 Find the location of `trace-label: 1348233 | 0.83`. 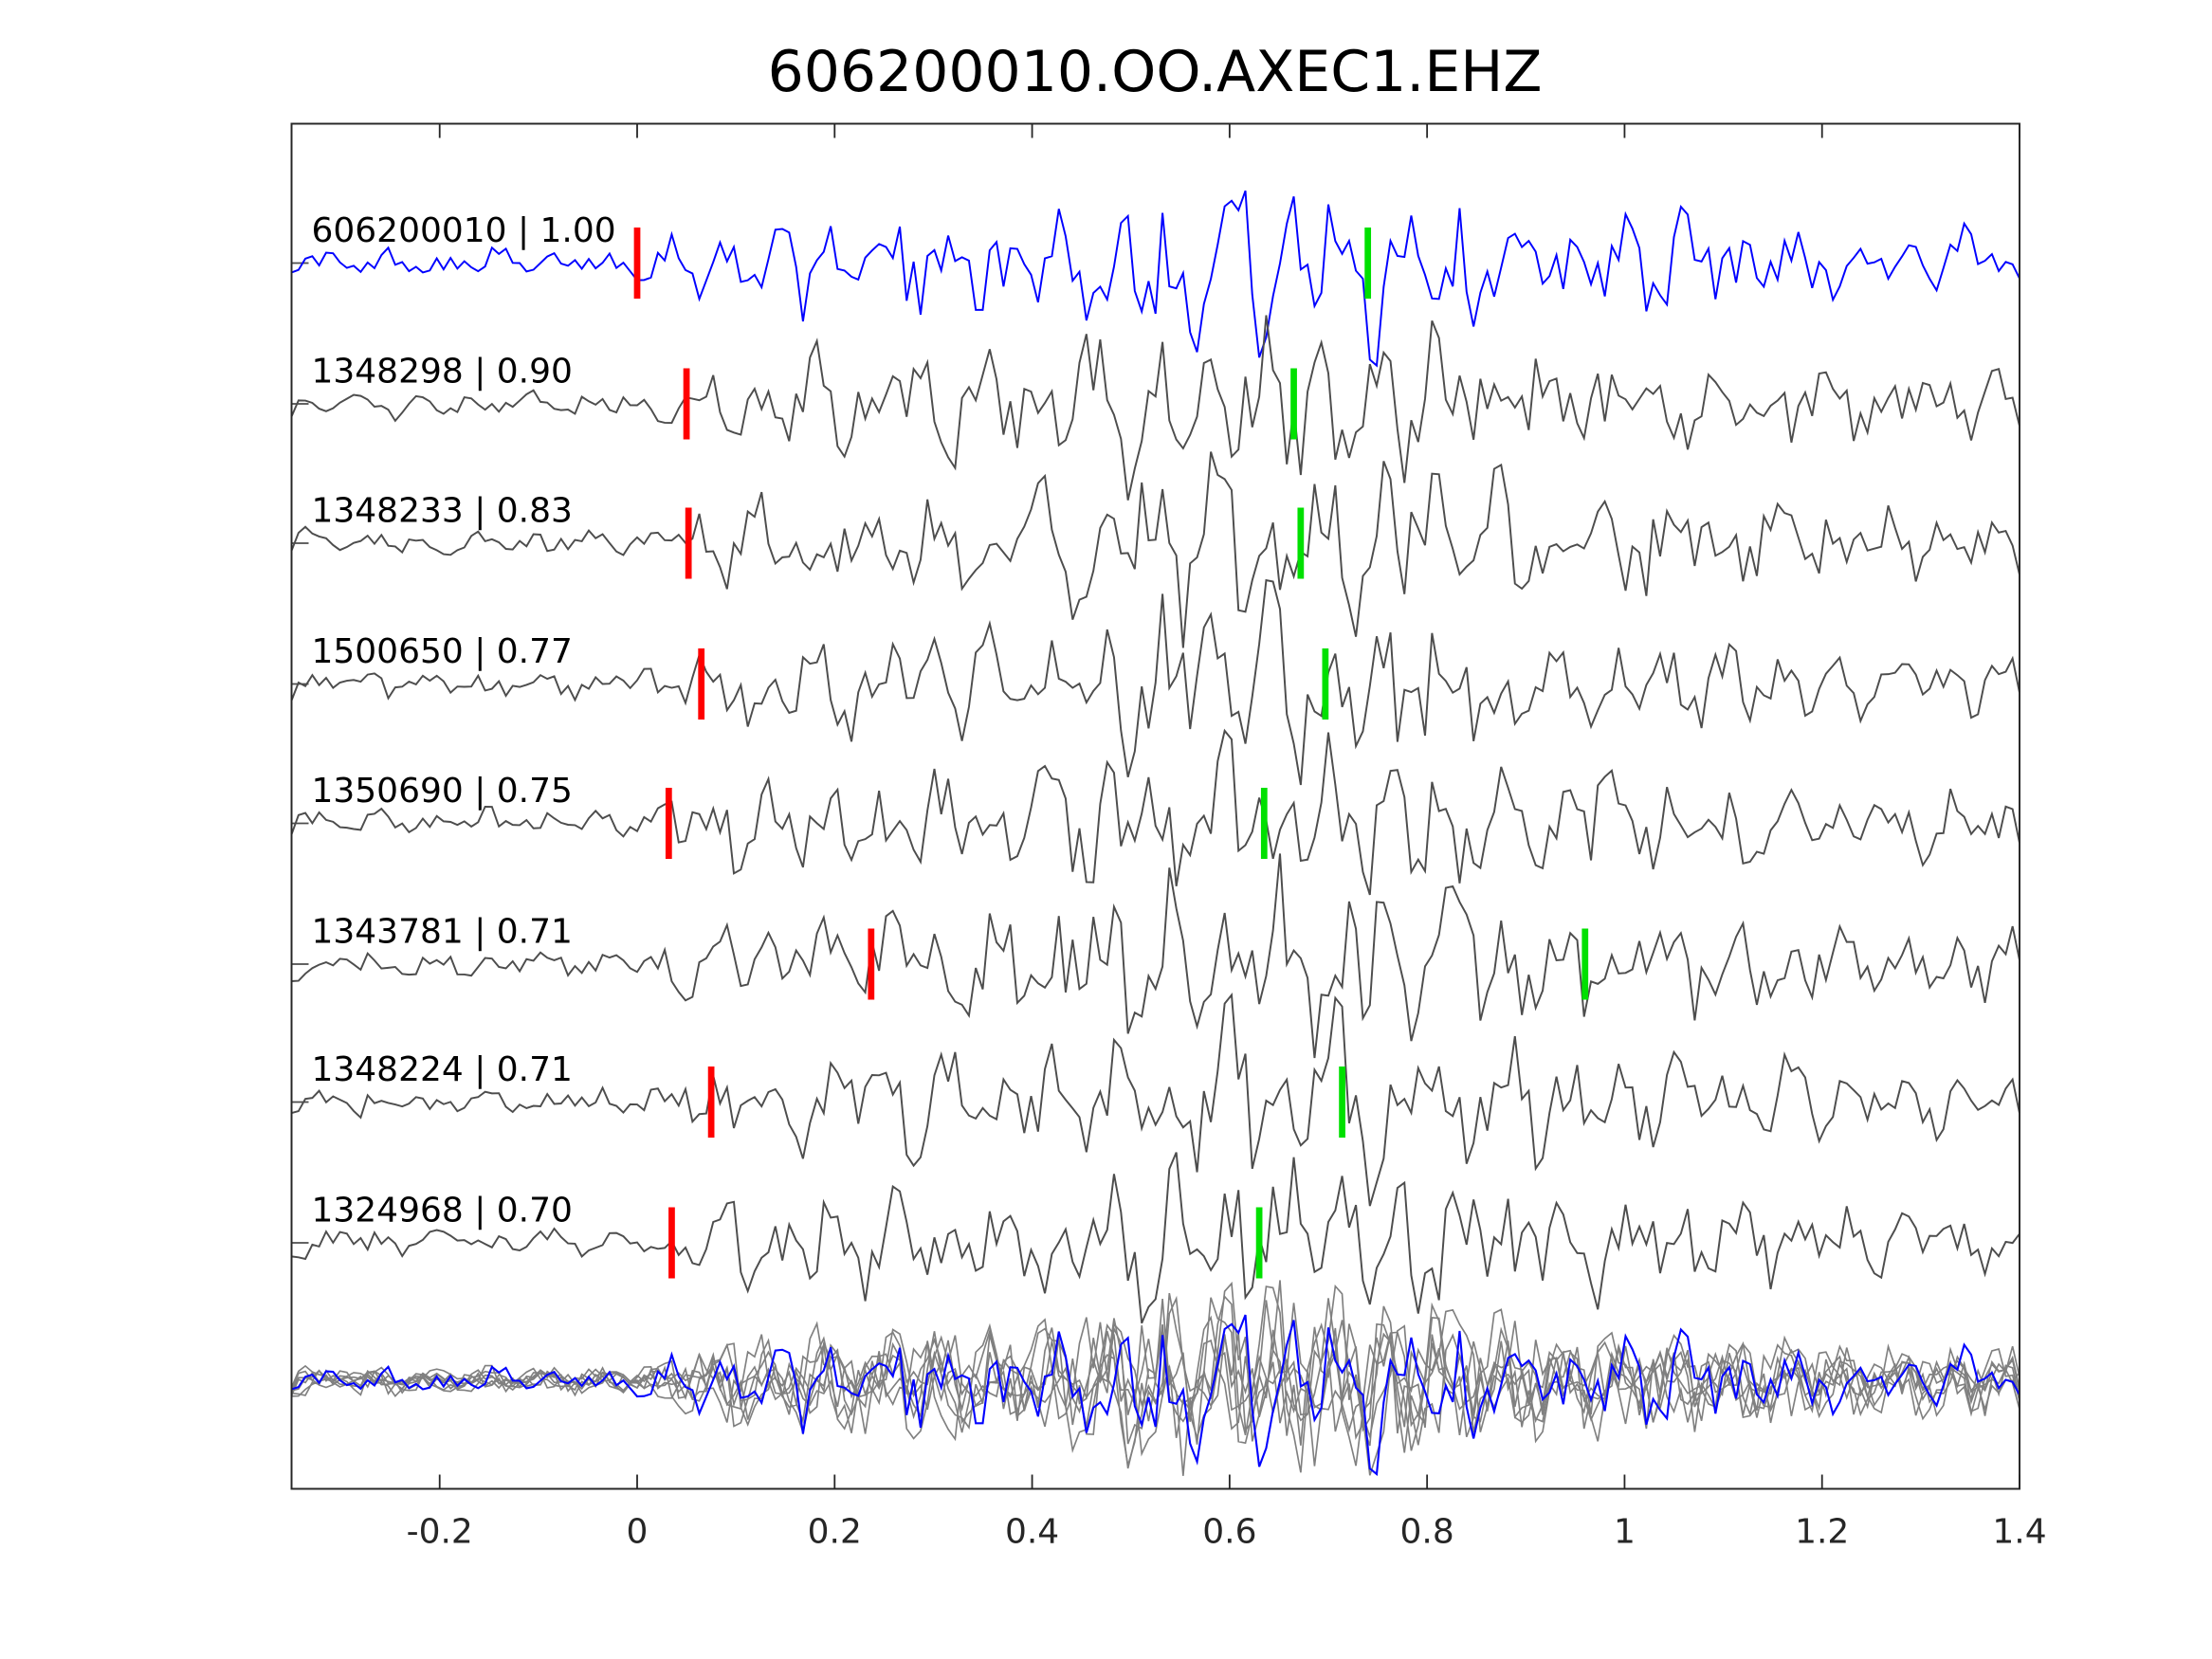

trace-label: 1348233 | 0.83 is located at coordinates (442, 510).